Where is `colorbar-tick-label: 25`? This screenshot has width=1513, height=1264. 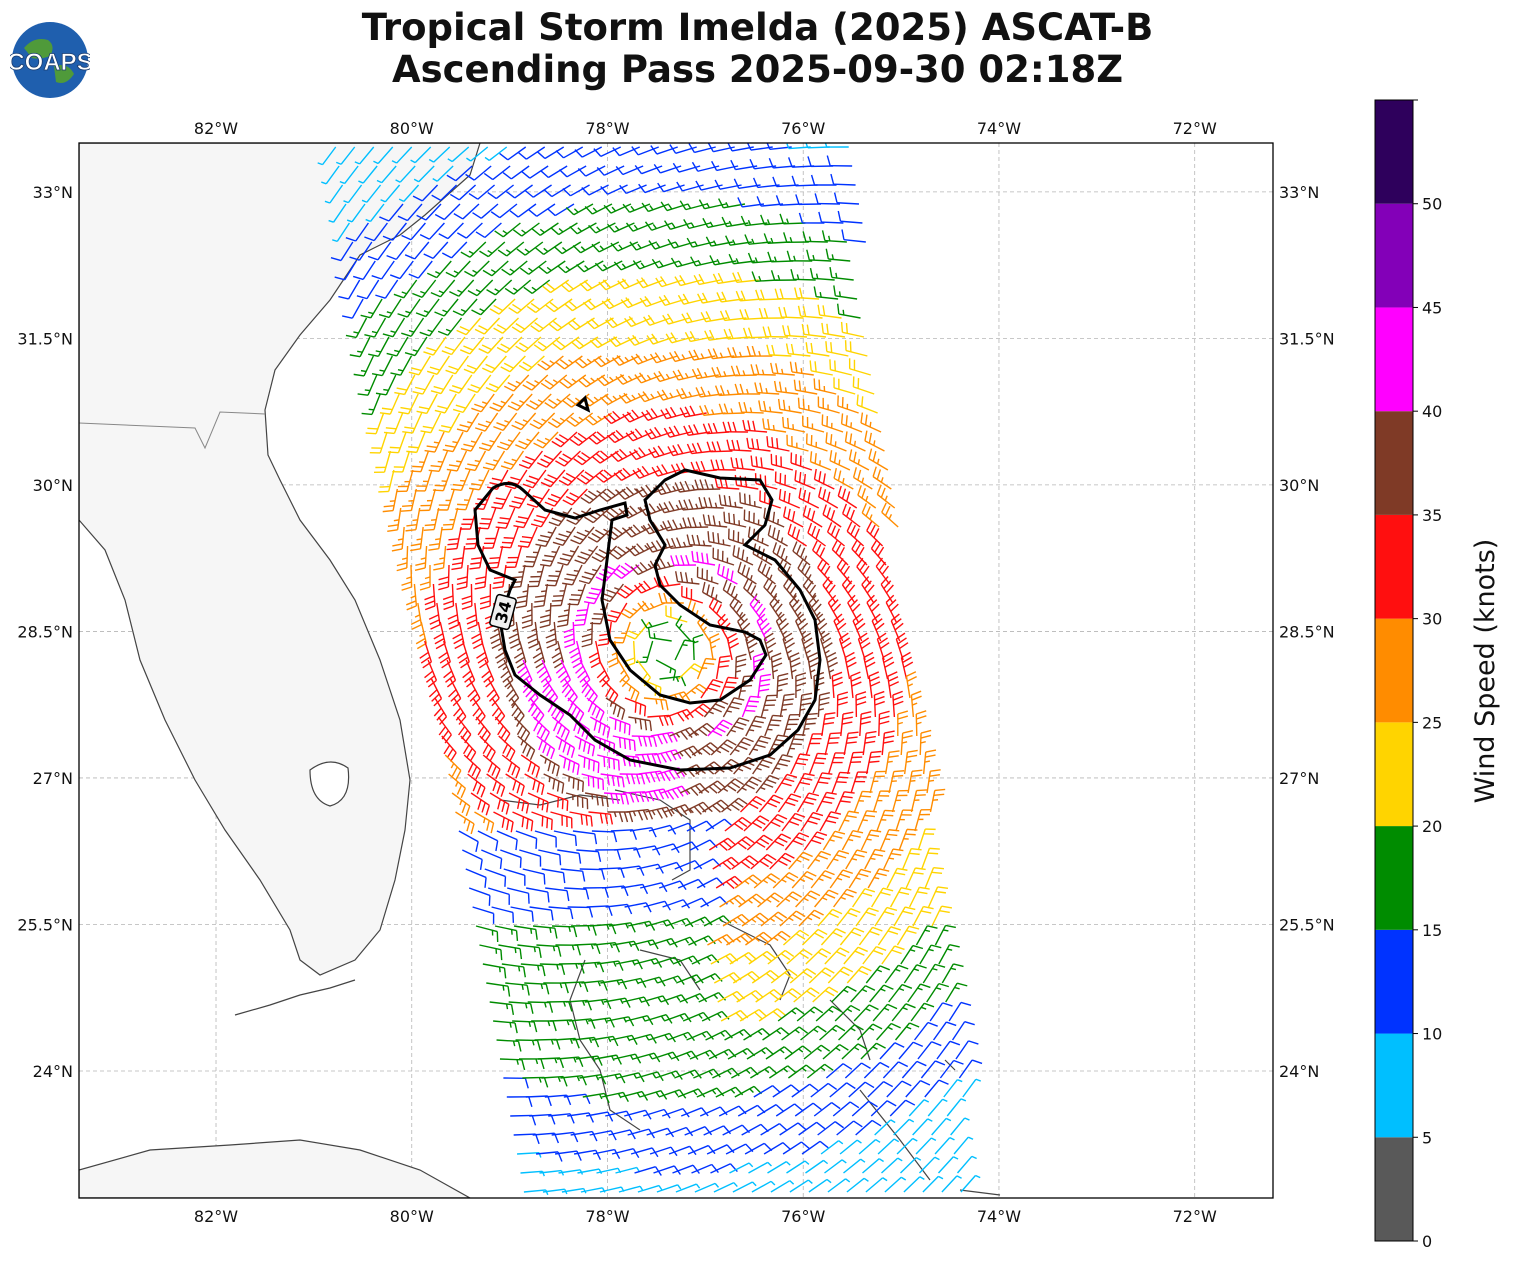
colorbar-tick-label: 25 is located at coordinates (1432, 722).